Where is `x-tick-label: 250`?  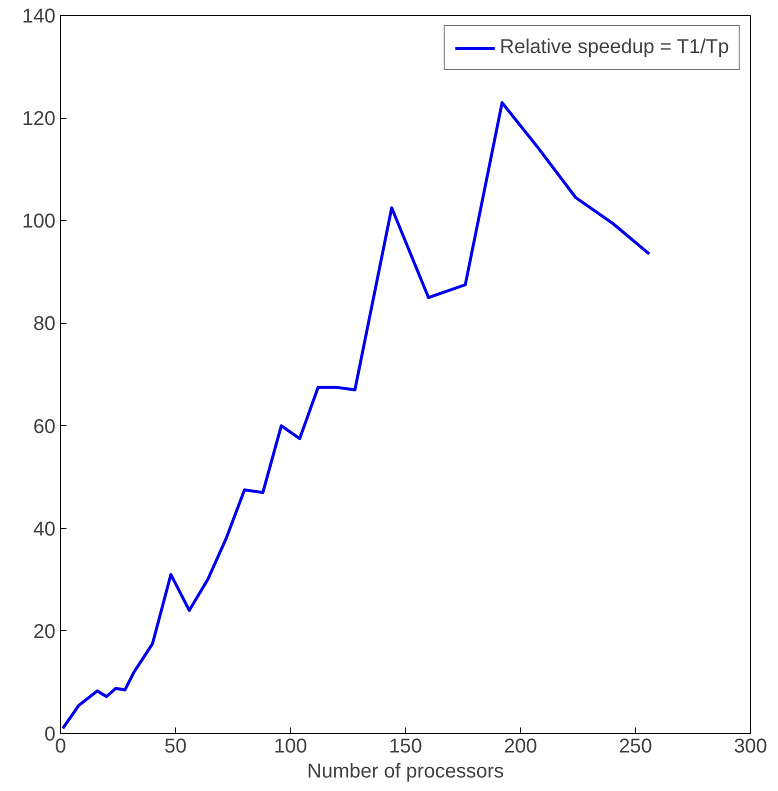 x-tick-label: 250 is located at coordinates (635, 747).